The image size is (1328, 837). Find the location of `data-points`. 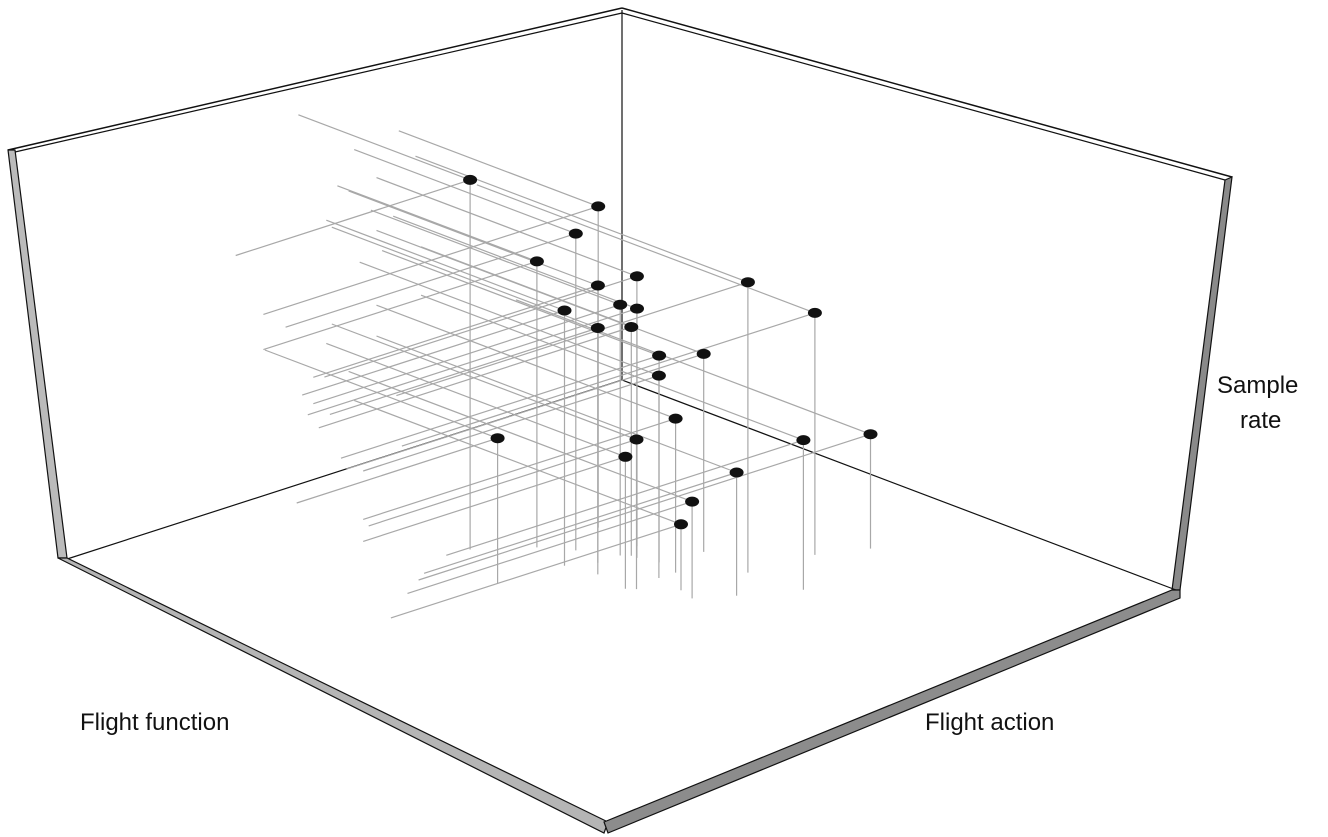

data-points is located at coordinates (670, 352).